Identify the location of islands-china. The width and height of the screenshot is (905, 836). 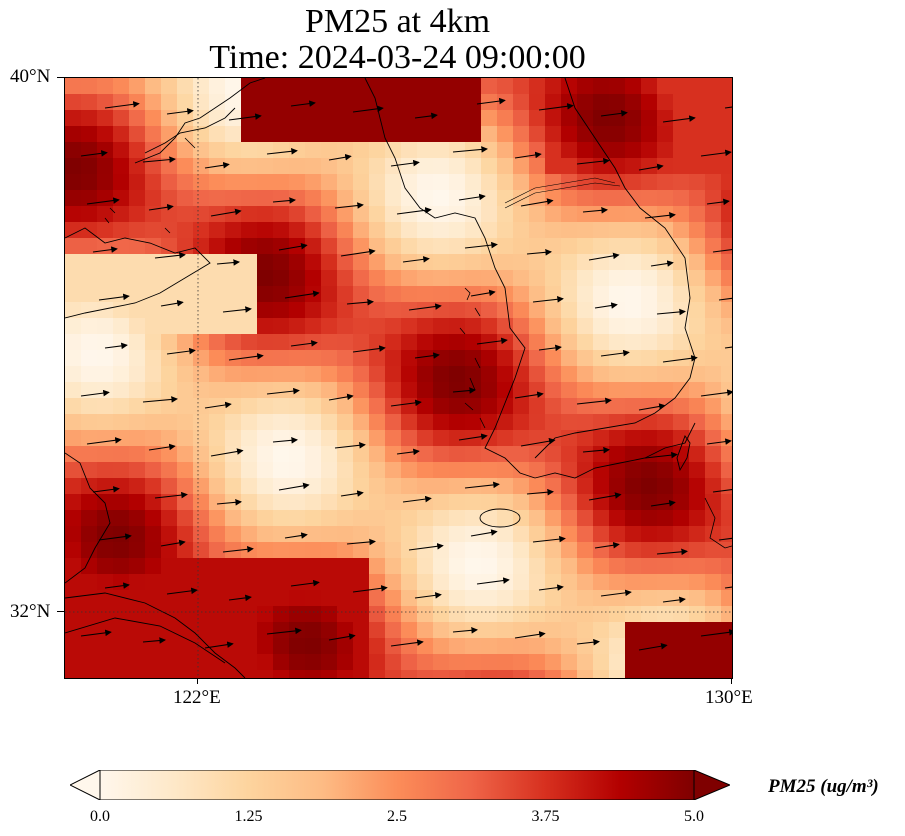
(150, 185).